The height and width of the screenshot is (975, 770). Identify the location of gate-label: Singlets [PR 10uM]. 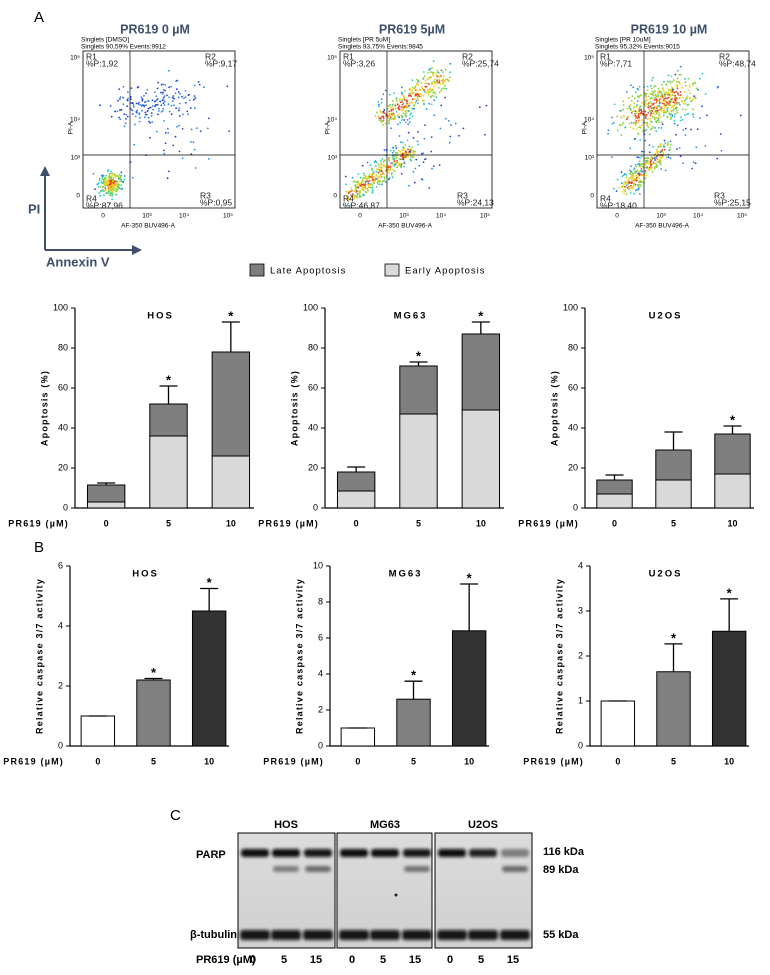
(623, 40).